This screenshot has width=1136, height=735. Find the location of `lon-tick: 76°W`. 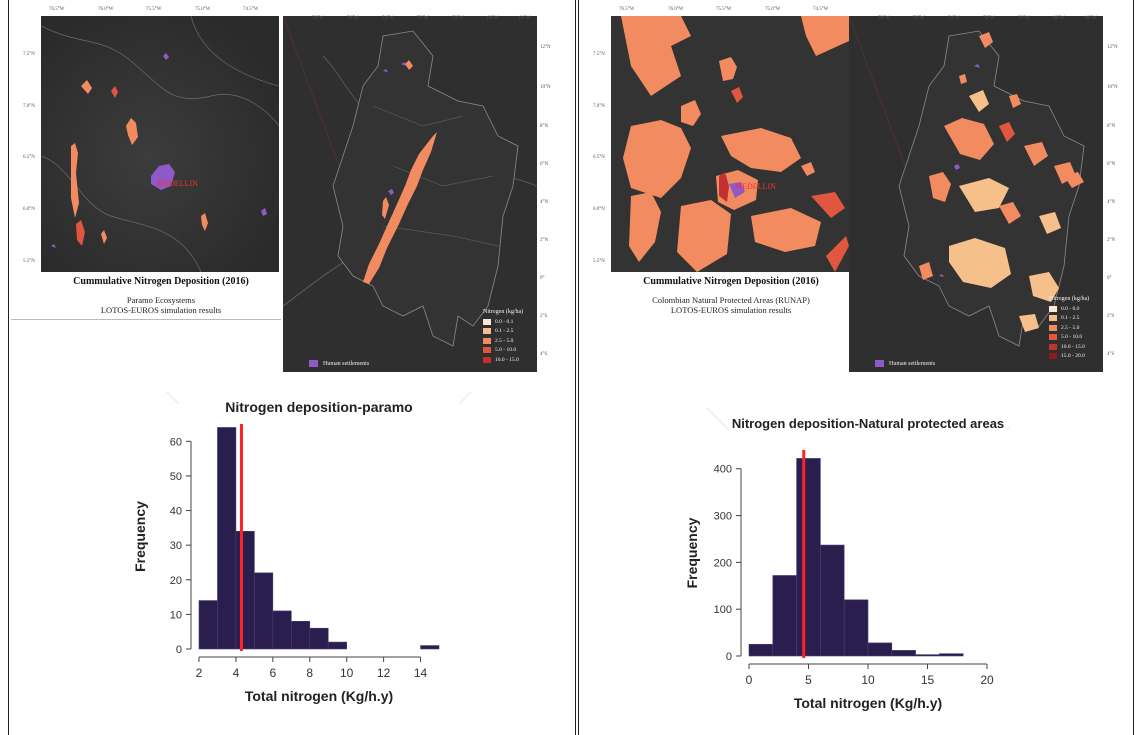

lon-tick: 76°W is located at coordinates (919, 18).